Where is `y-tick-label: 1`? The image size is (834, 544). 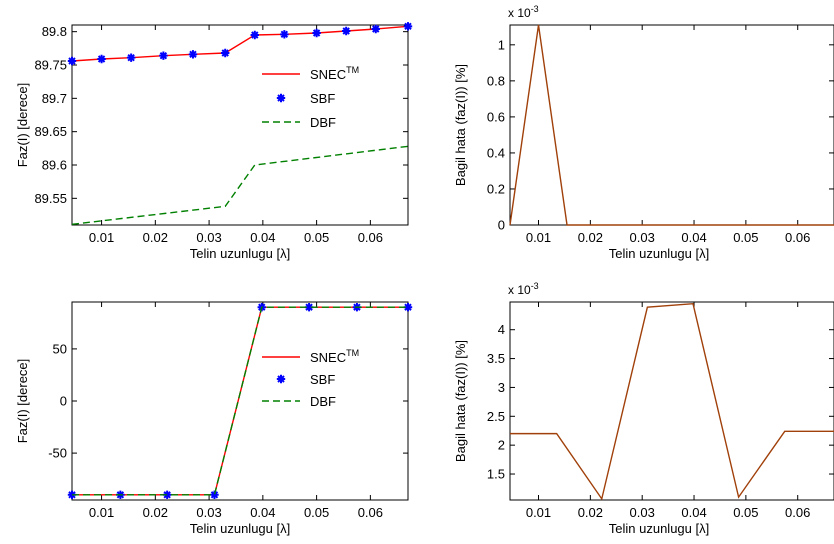 y-tick-label: 1 is located at coordinates (501, 44).